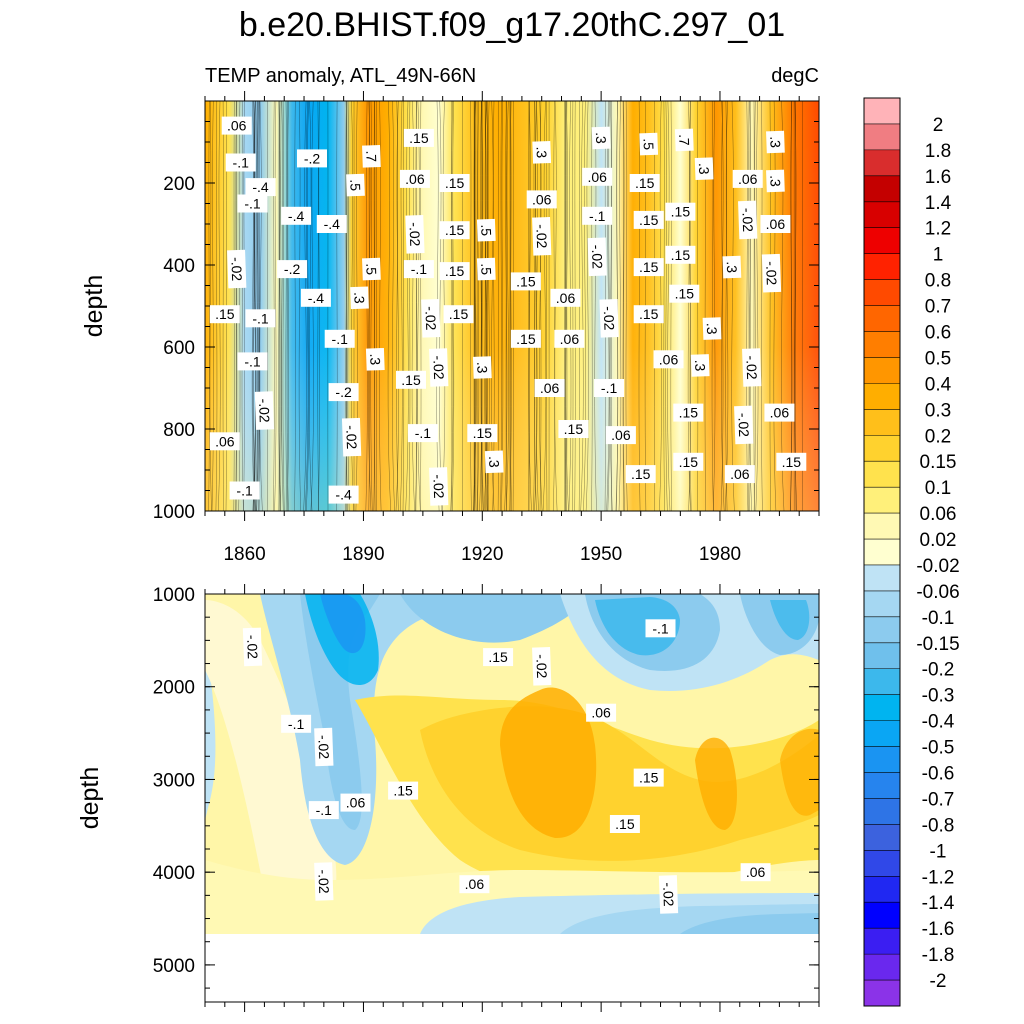 This screenshot has height=1024, width=1024. What do you see at coordinates (938, 436) in the screenshot?
I see `colorbar-label: 0.2` at bounding box center [938, 436].